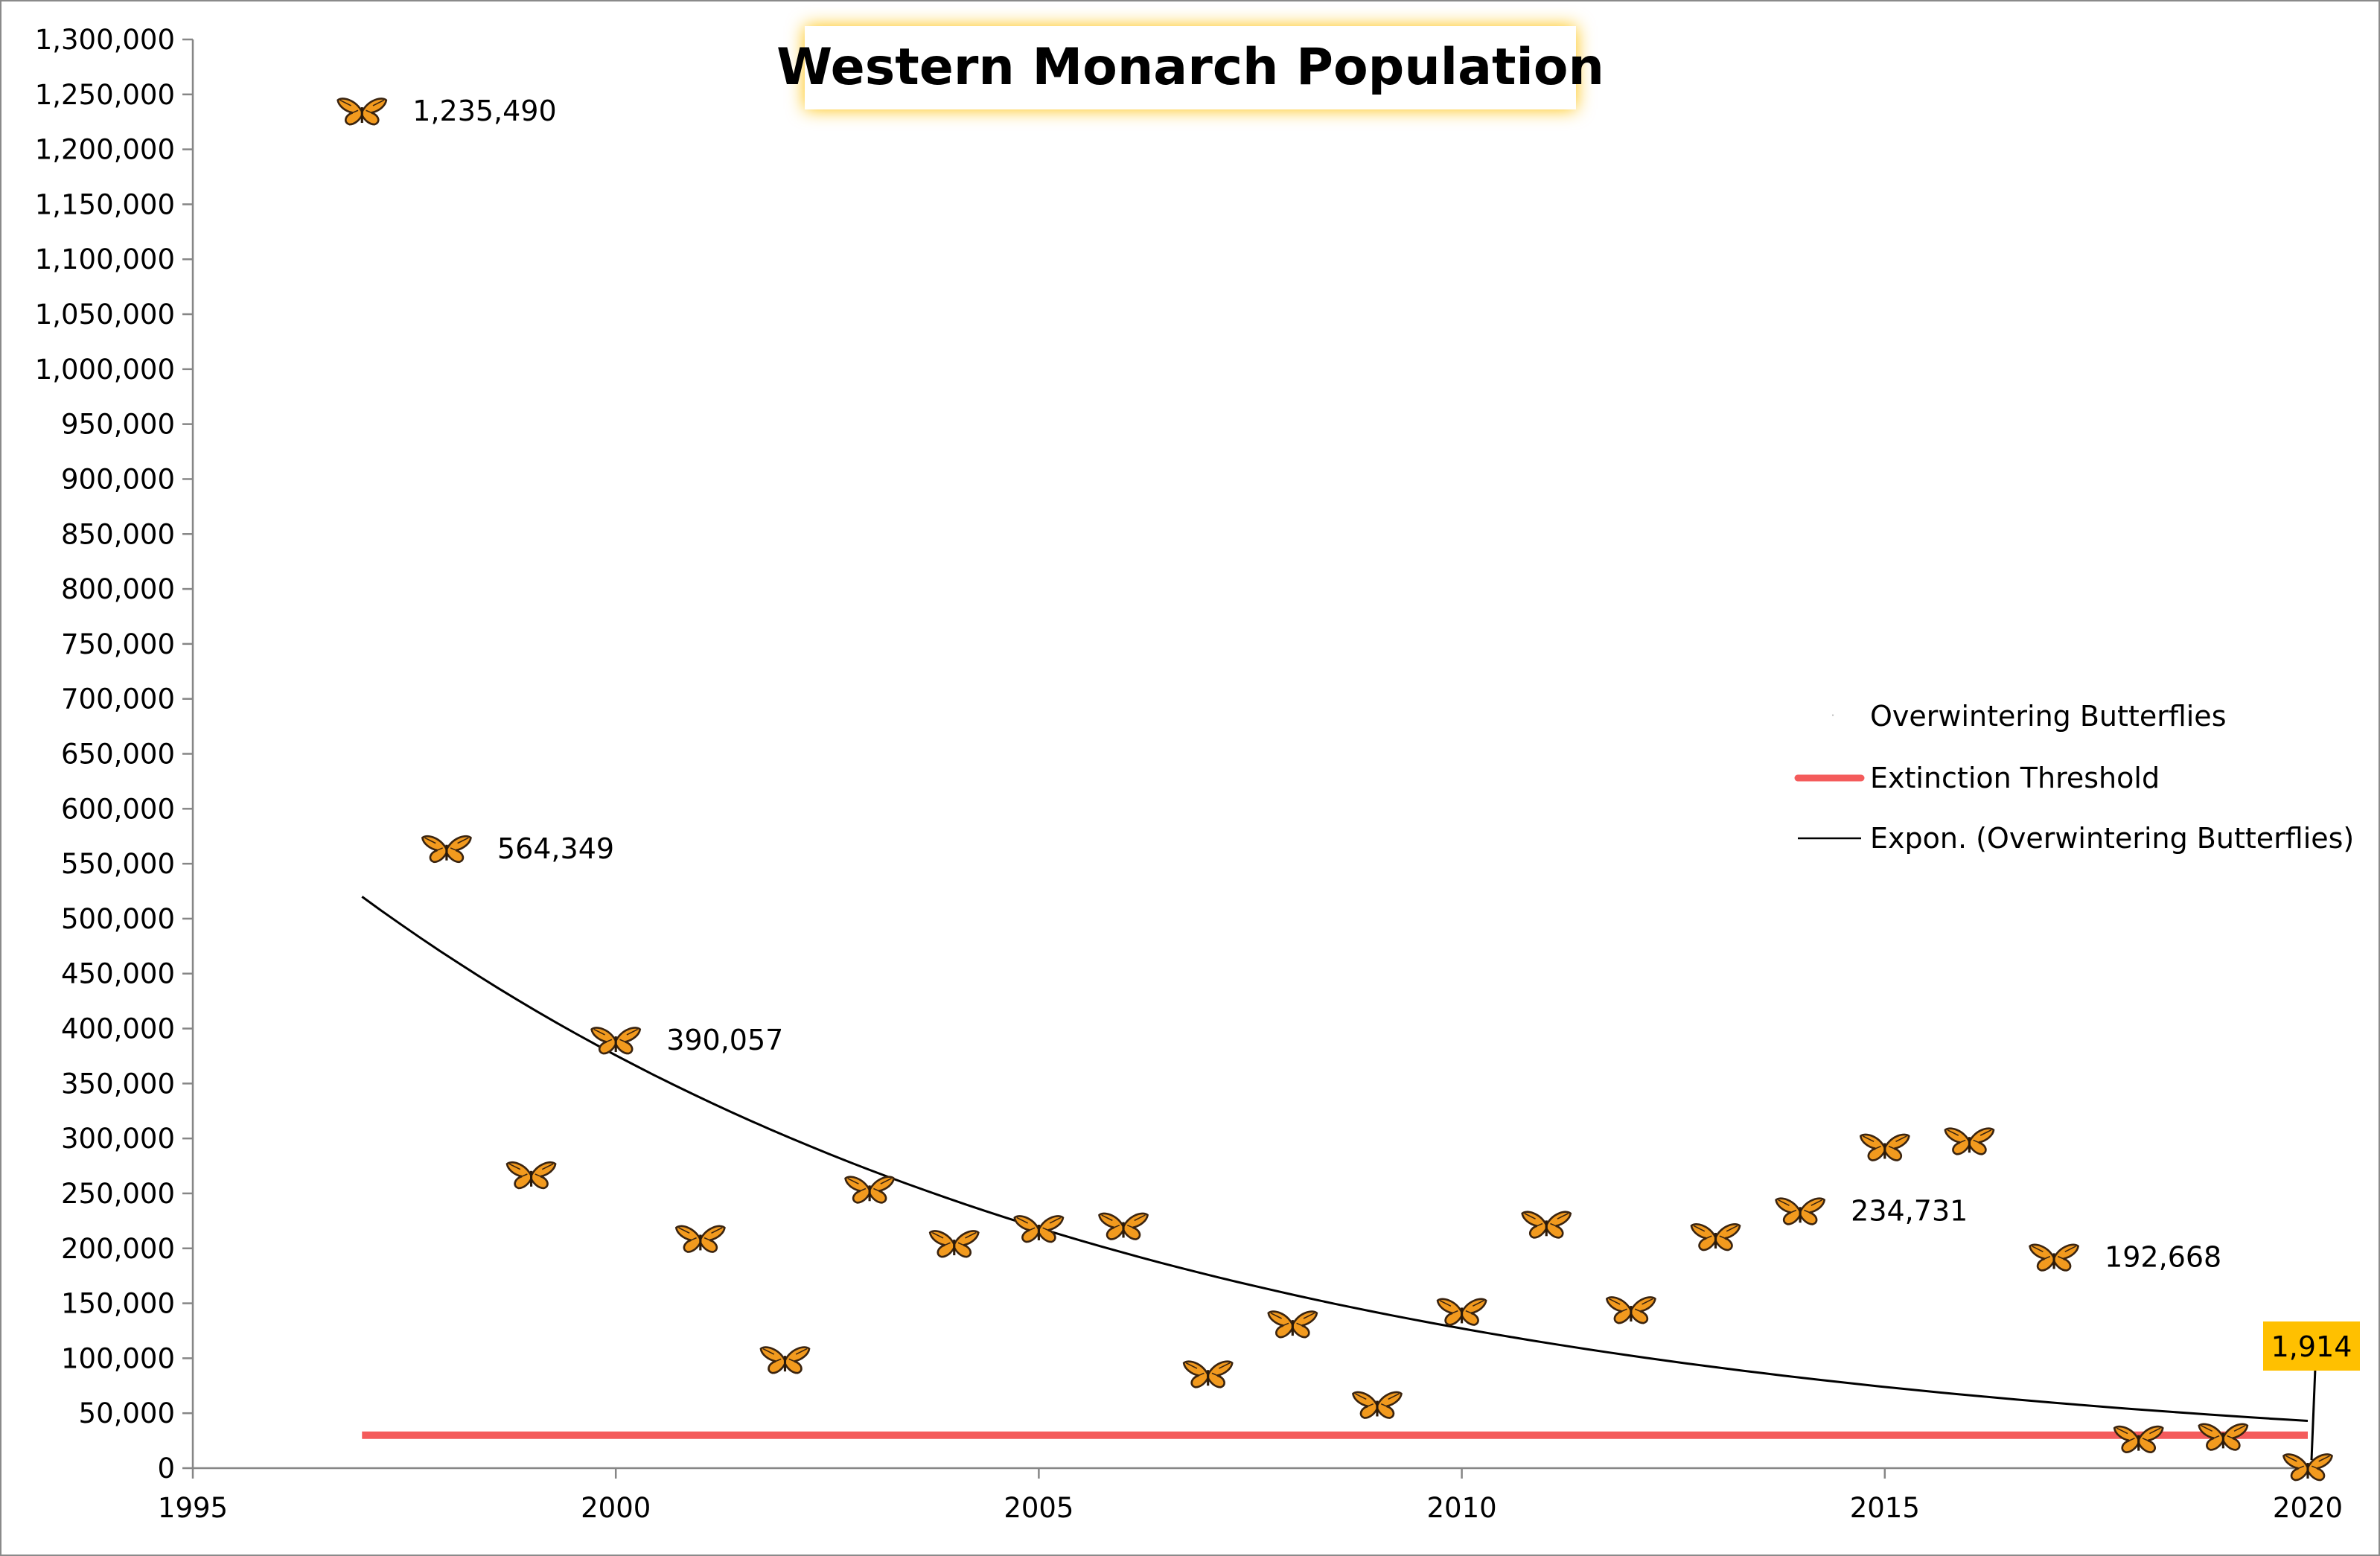  I want to click on data-label: 1,914, so click(2311, 1346).